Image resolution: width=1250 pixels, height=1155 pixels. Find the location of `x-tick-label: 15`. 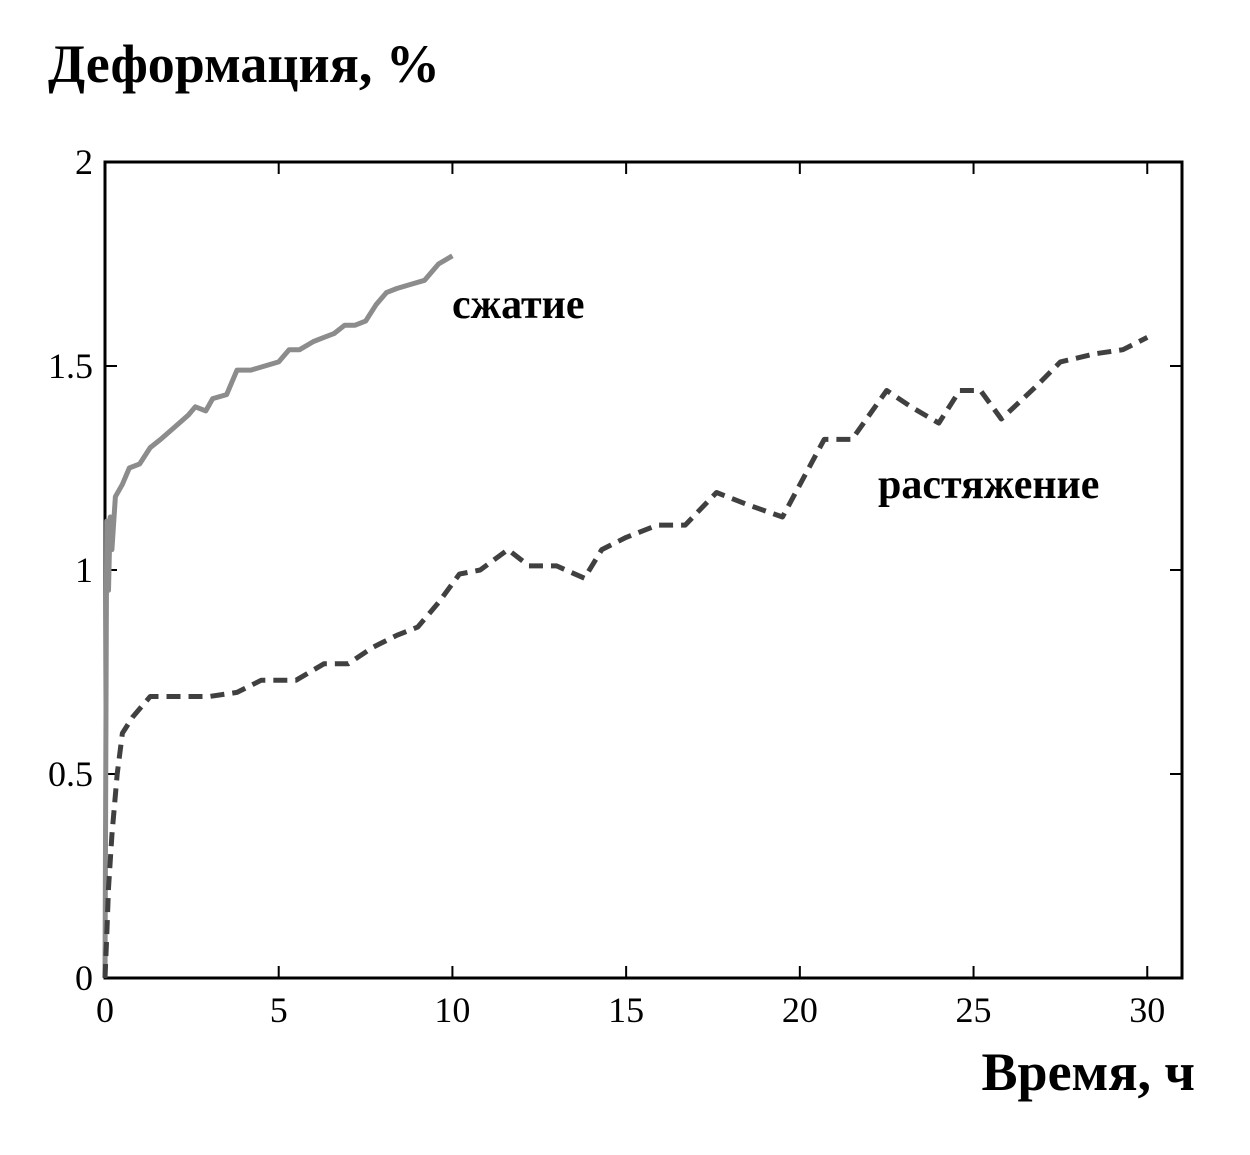

x-tick-label: 15 is located at coordinates (626, 1010).